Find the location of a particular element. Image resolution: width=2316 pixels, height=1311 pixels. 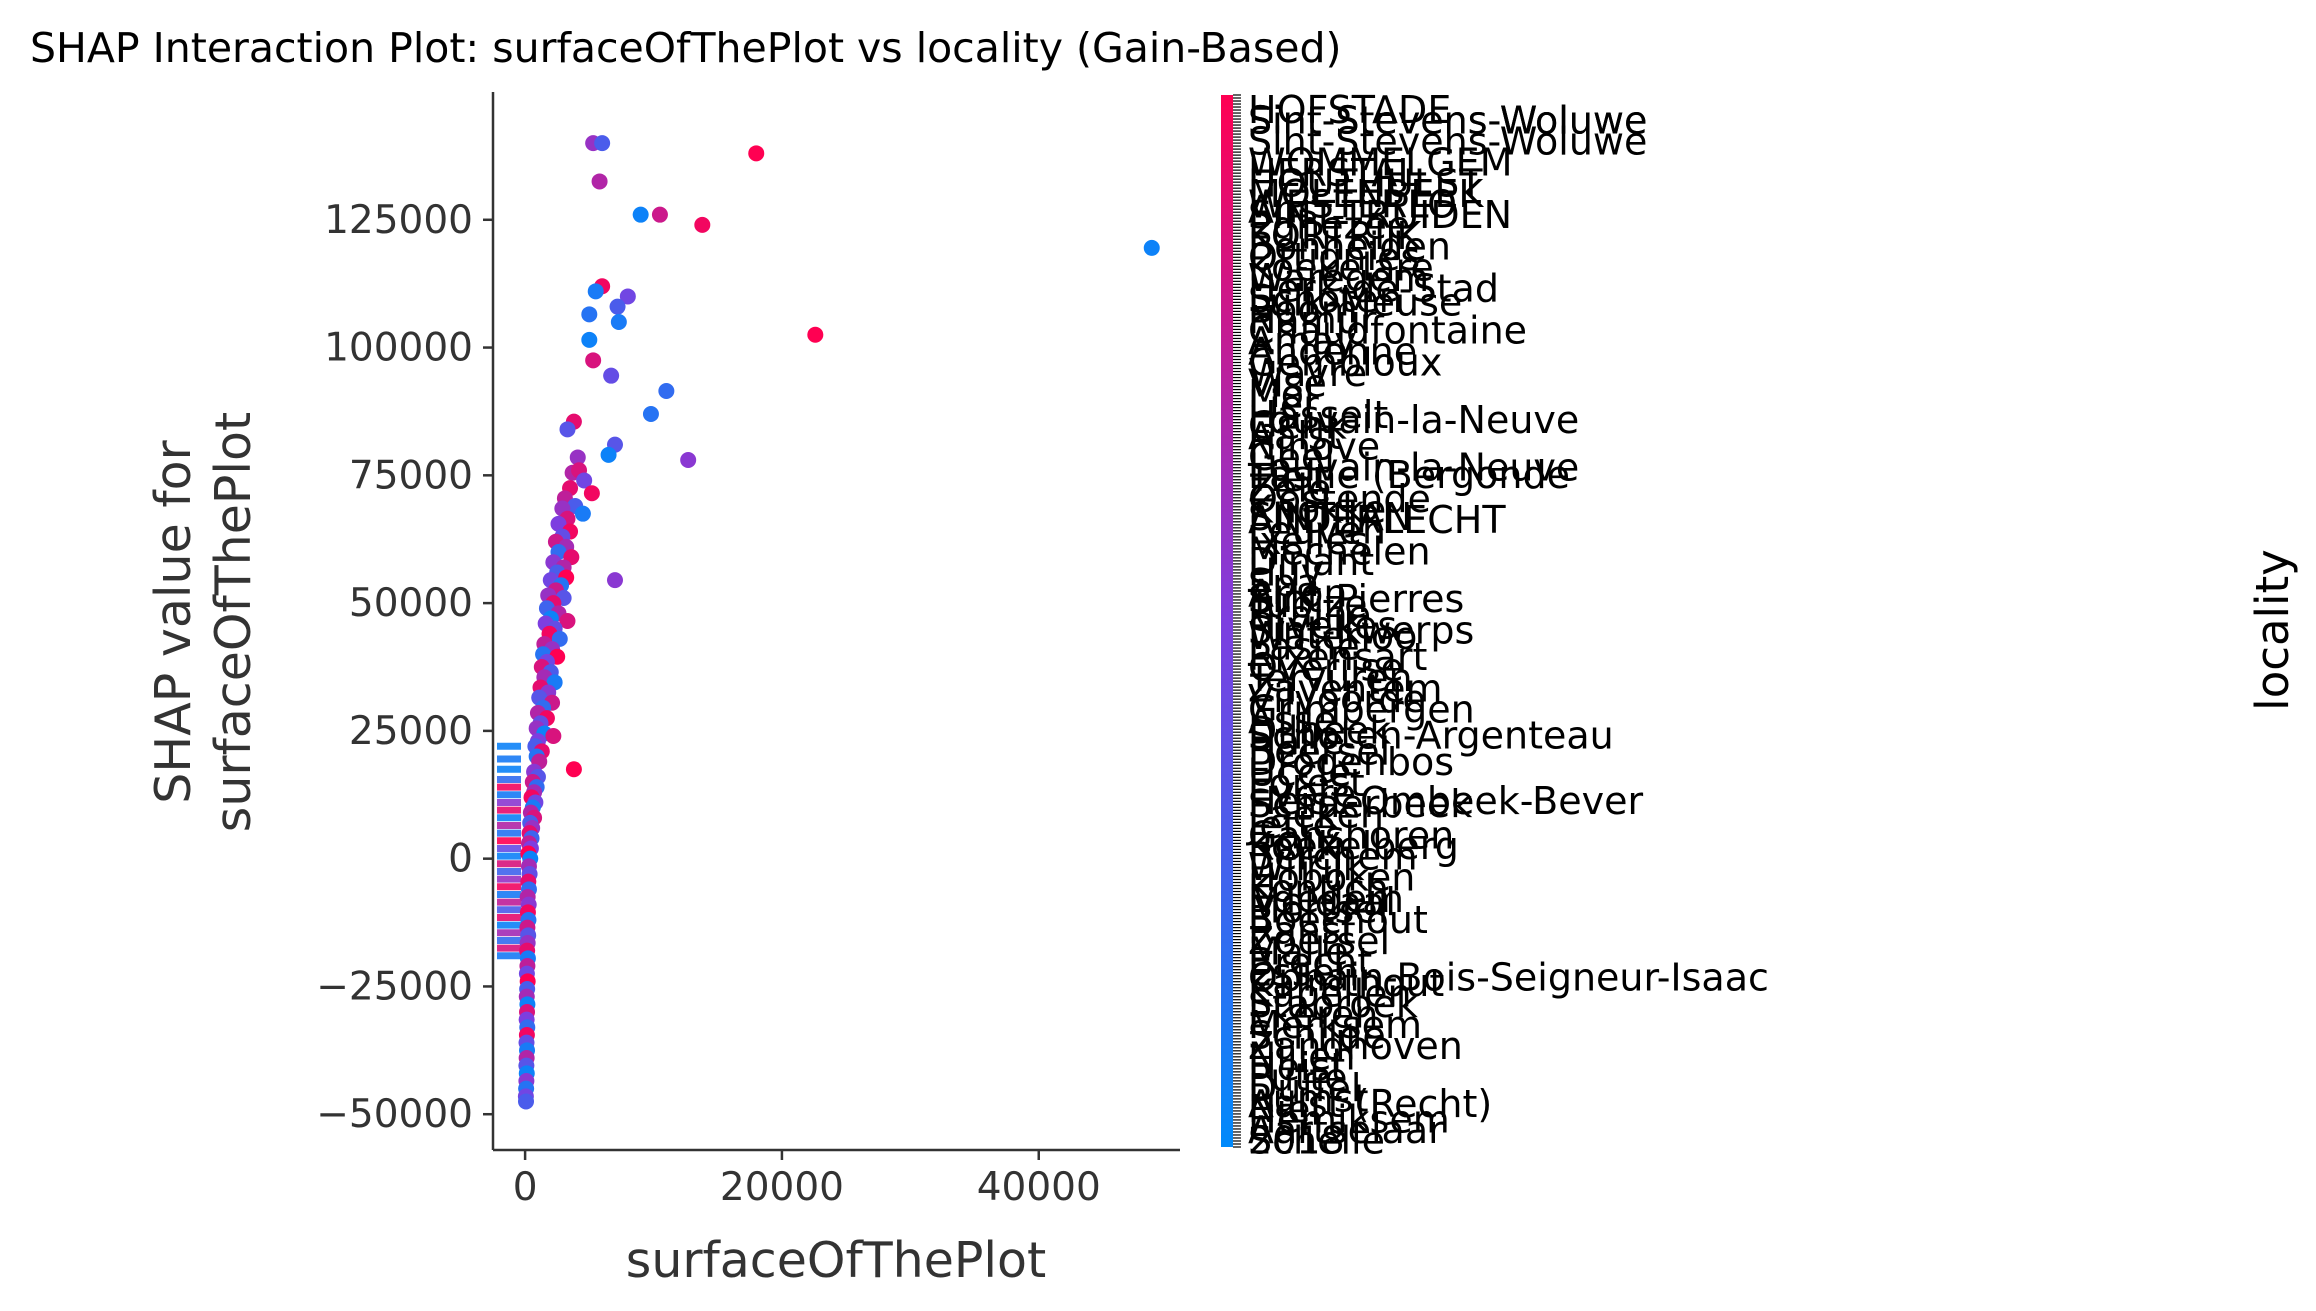

colorbar-tick-label: Hemiksem is located at coordinates (1349, 1120).